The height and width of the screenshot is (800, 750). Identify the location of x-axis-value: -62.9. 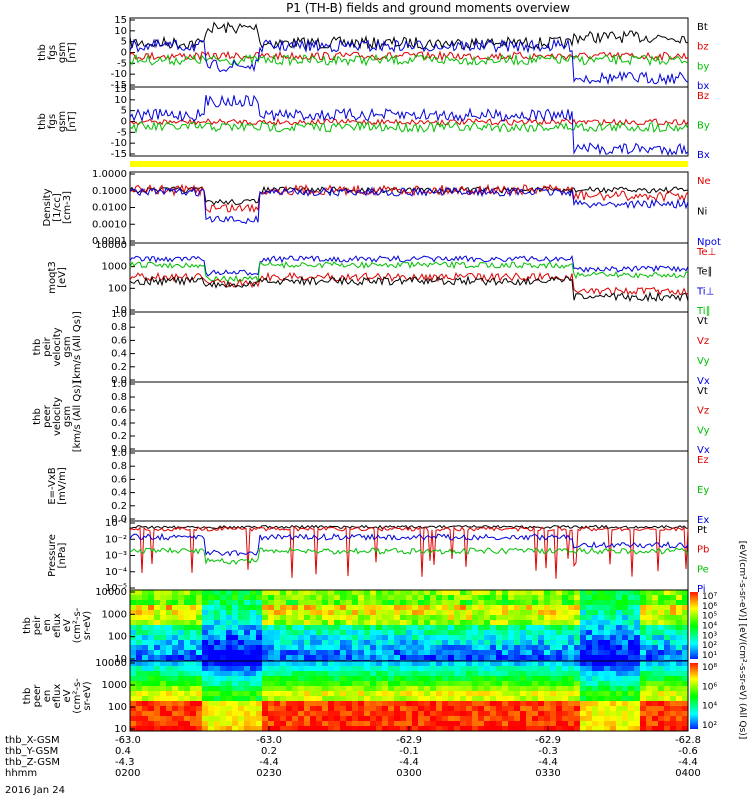
(548, 740).